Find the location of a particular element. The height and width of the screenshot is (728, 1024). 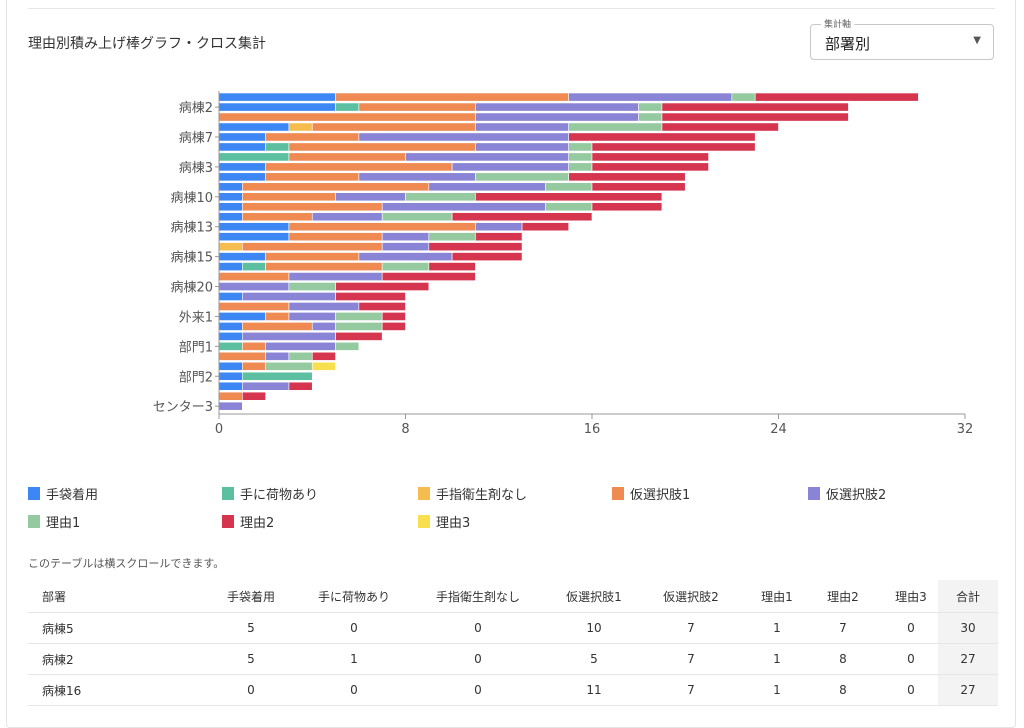

column-header: 部署 is located at coordinates (110, 596).